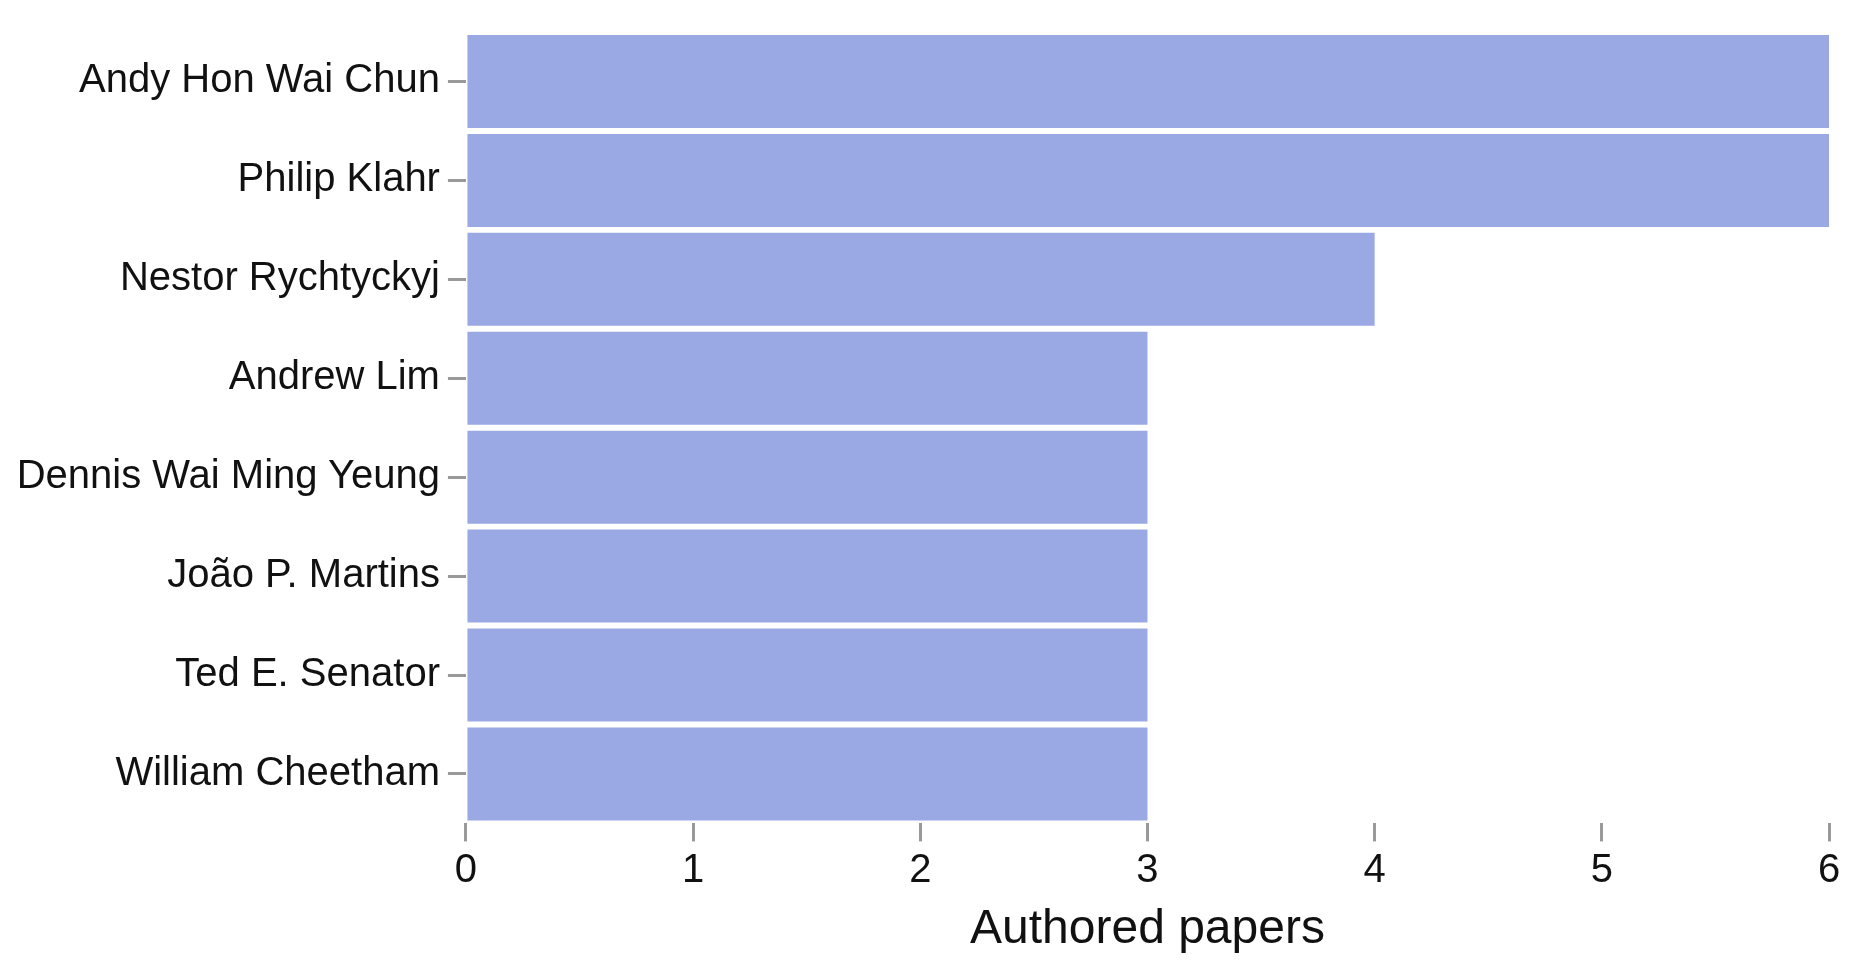  Describe the element at coordinates (1374, 868) in the screenshot. I see `x-tick-label: 4` at that location.